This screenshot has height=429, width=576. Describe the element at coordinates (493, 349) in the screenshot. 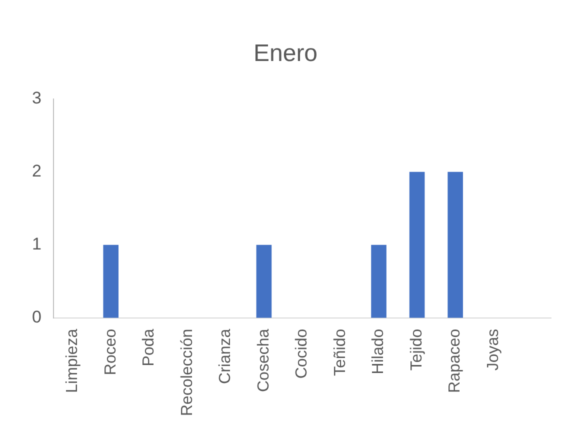

I see `x-tick-label: Joyas` at that location.